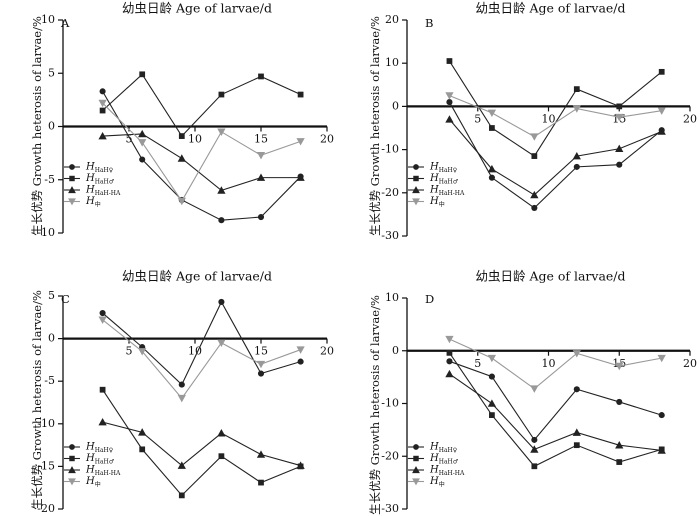 Image resolution: width=700 pixels, height=516 pixels. What do you see at coordinates (429, 299) in the screenshot?
I see `panel-label: D` at bounding box center [429, 299].